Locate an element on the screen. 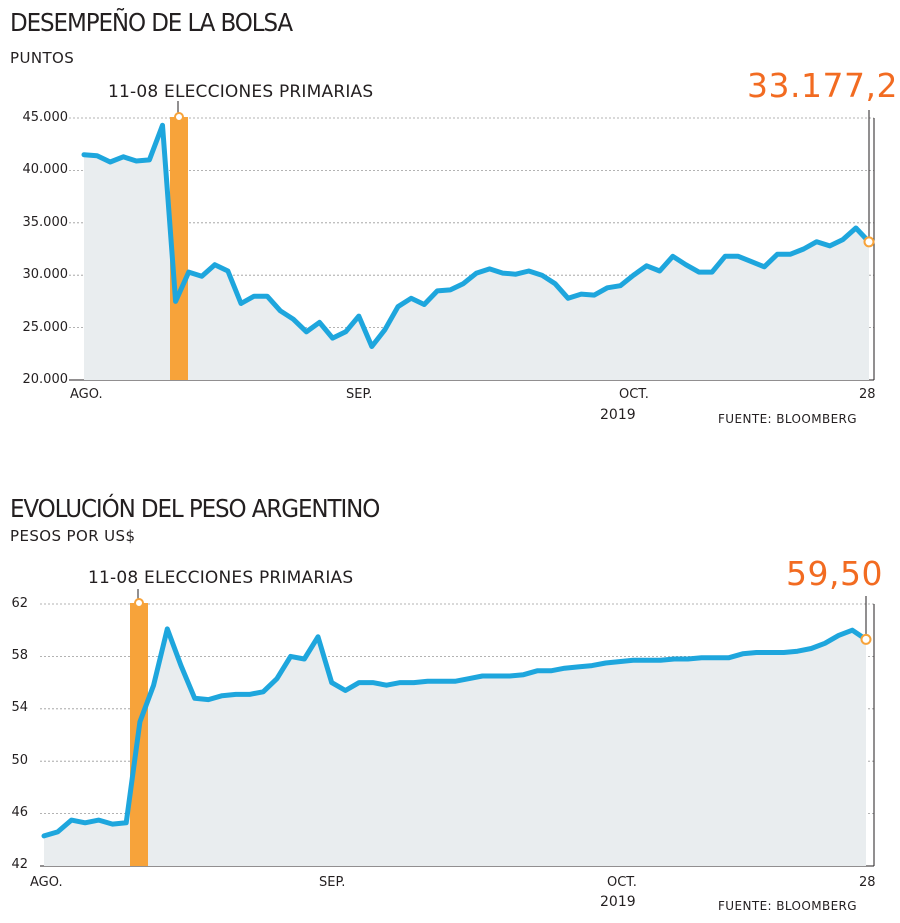 The image size is (900, 923). y-tick-label: 42 is located at coordinates (19, 864).